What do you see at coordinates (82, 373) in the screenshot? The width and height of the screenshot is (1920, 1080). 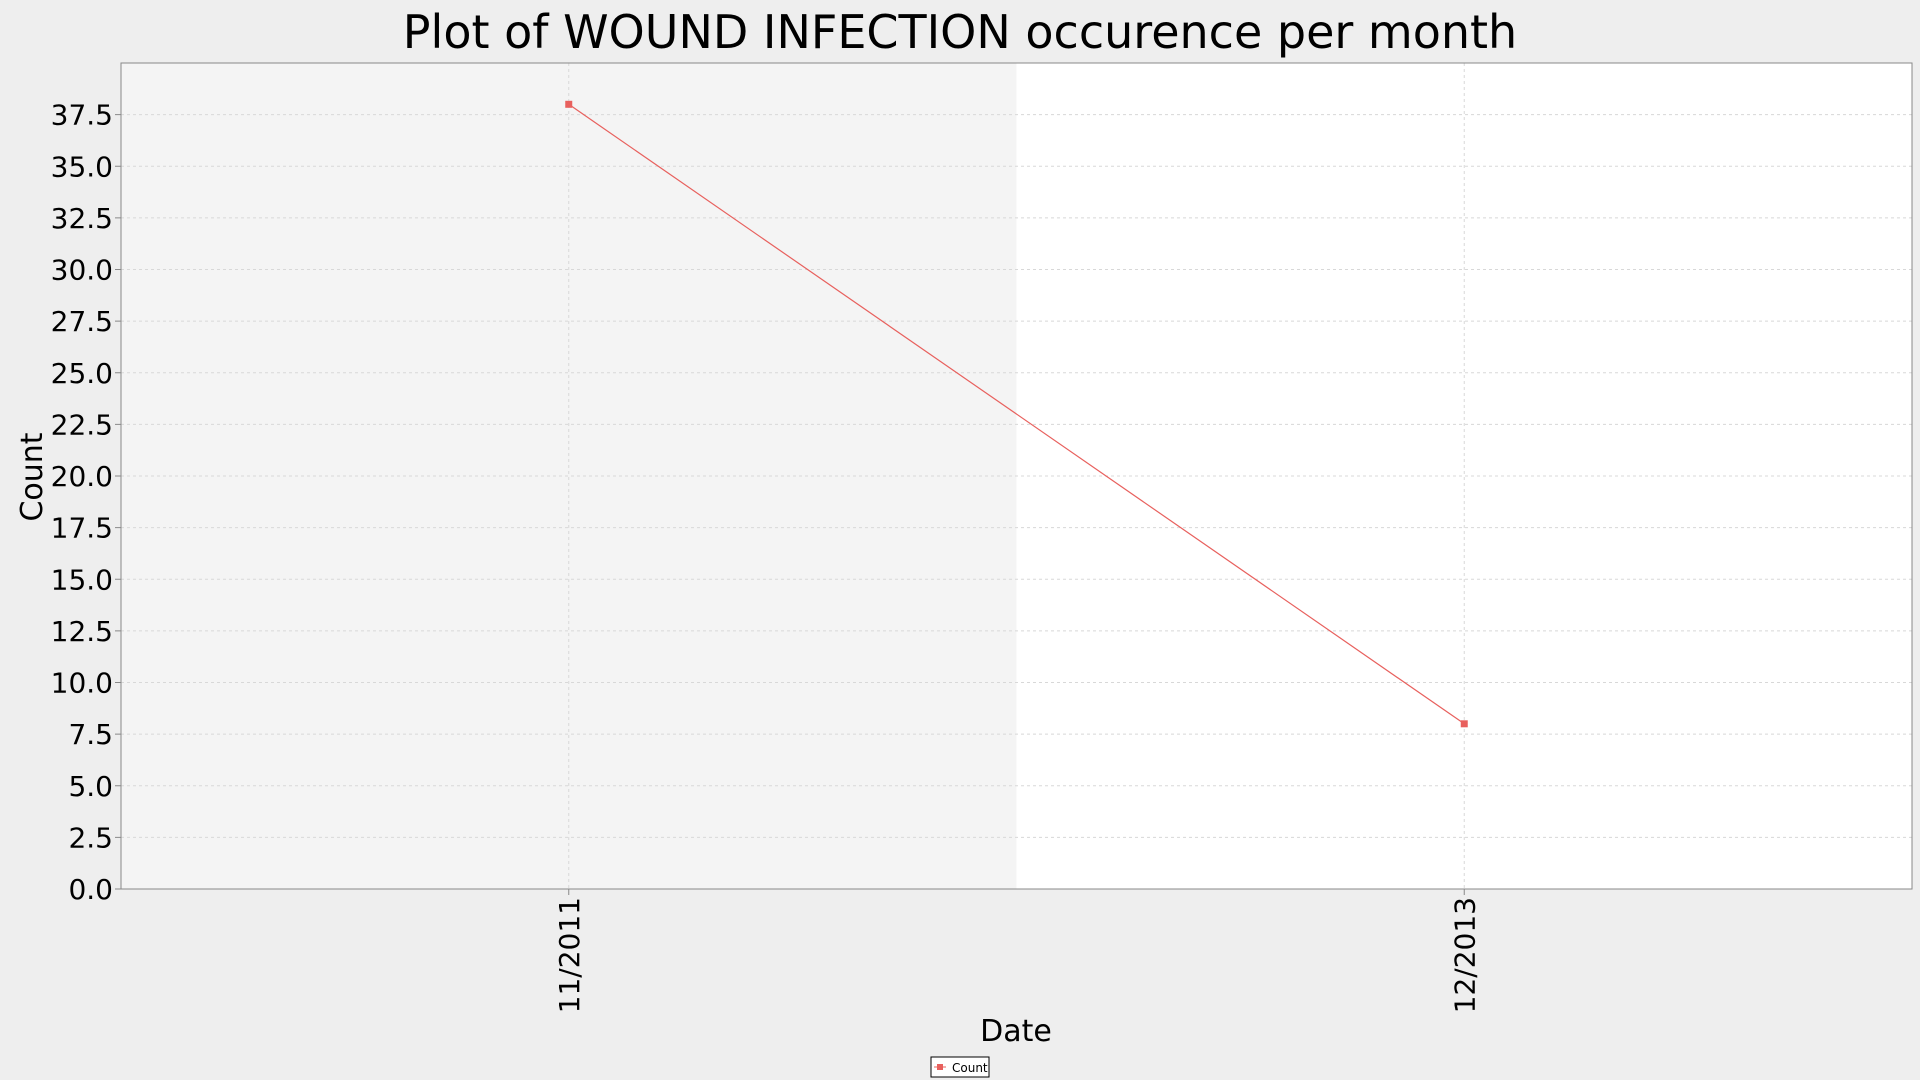 I see `y-tick-label: 25.0` at bounding box center [82, 373].